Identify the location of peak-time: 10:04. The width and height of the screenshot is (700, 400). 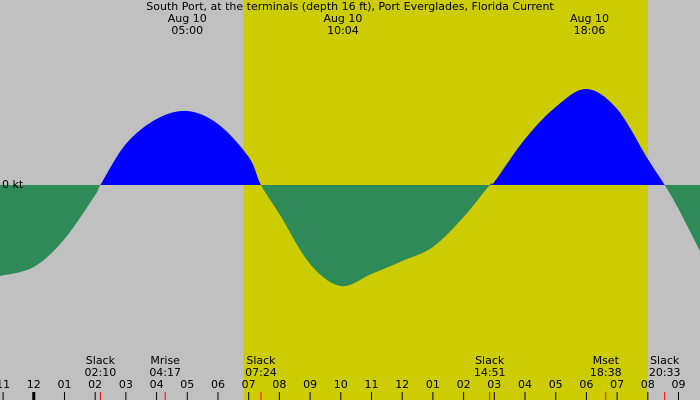
(343, 30).